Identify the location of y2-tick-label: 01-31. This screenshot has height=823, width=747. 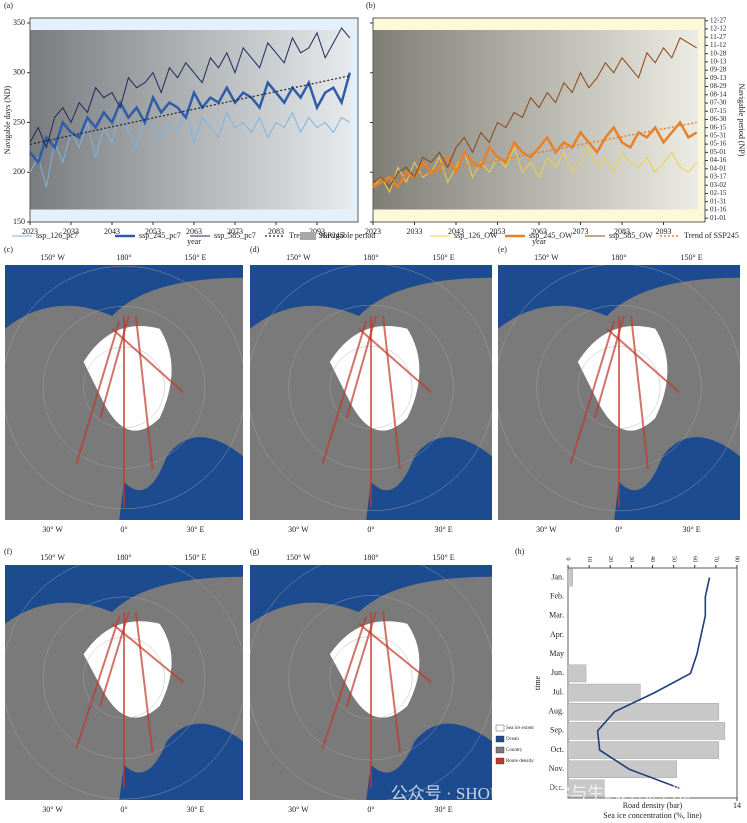
(718, 201).